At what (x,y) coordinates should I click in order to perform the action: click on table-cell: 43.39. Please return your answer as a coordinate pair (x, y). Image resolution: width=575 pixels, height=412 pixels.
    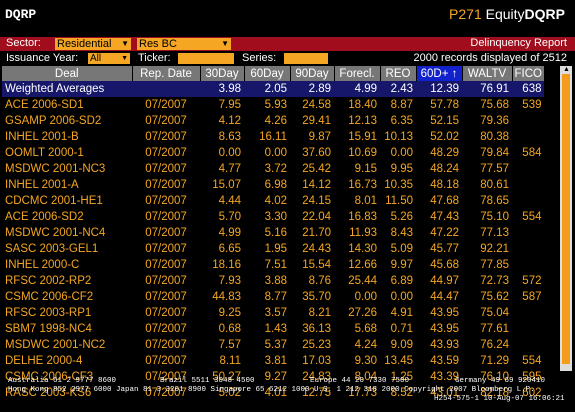
    Looking at the image, I should click on (444, 377).